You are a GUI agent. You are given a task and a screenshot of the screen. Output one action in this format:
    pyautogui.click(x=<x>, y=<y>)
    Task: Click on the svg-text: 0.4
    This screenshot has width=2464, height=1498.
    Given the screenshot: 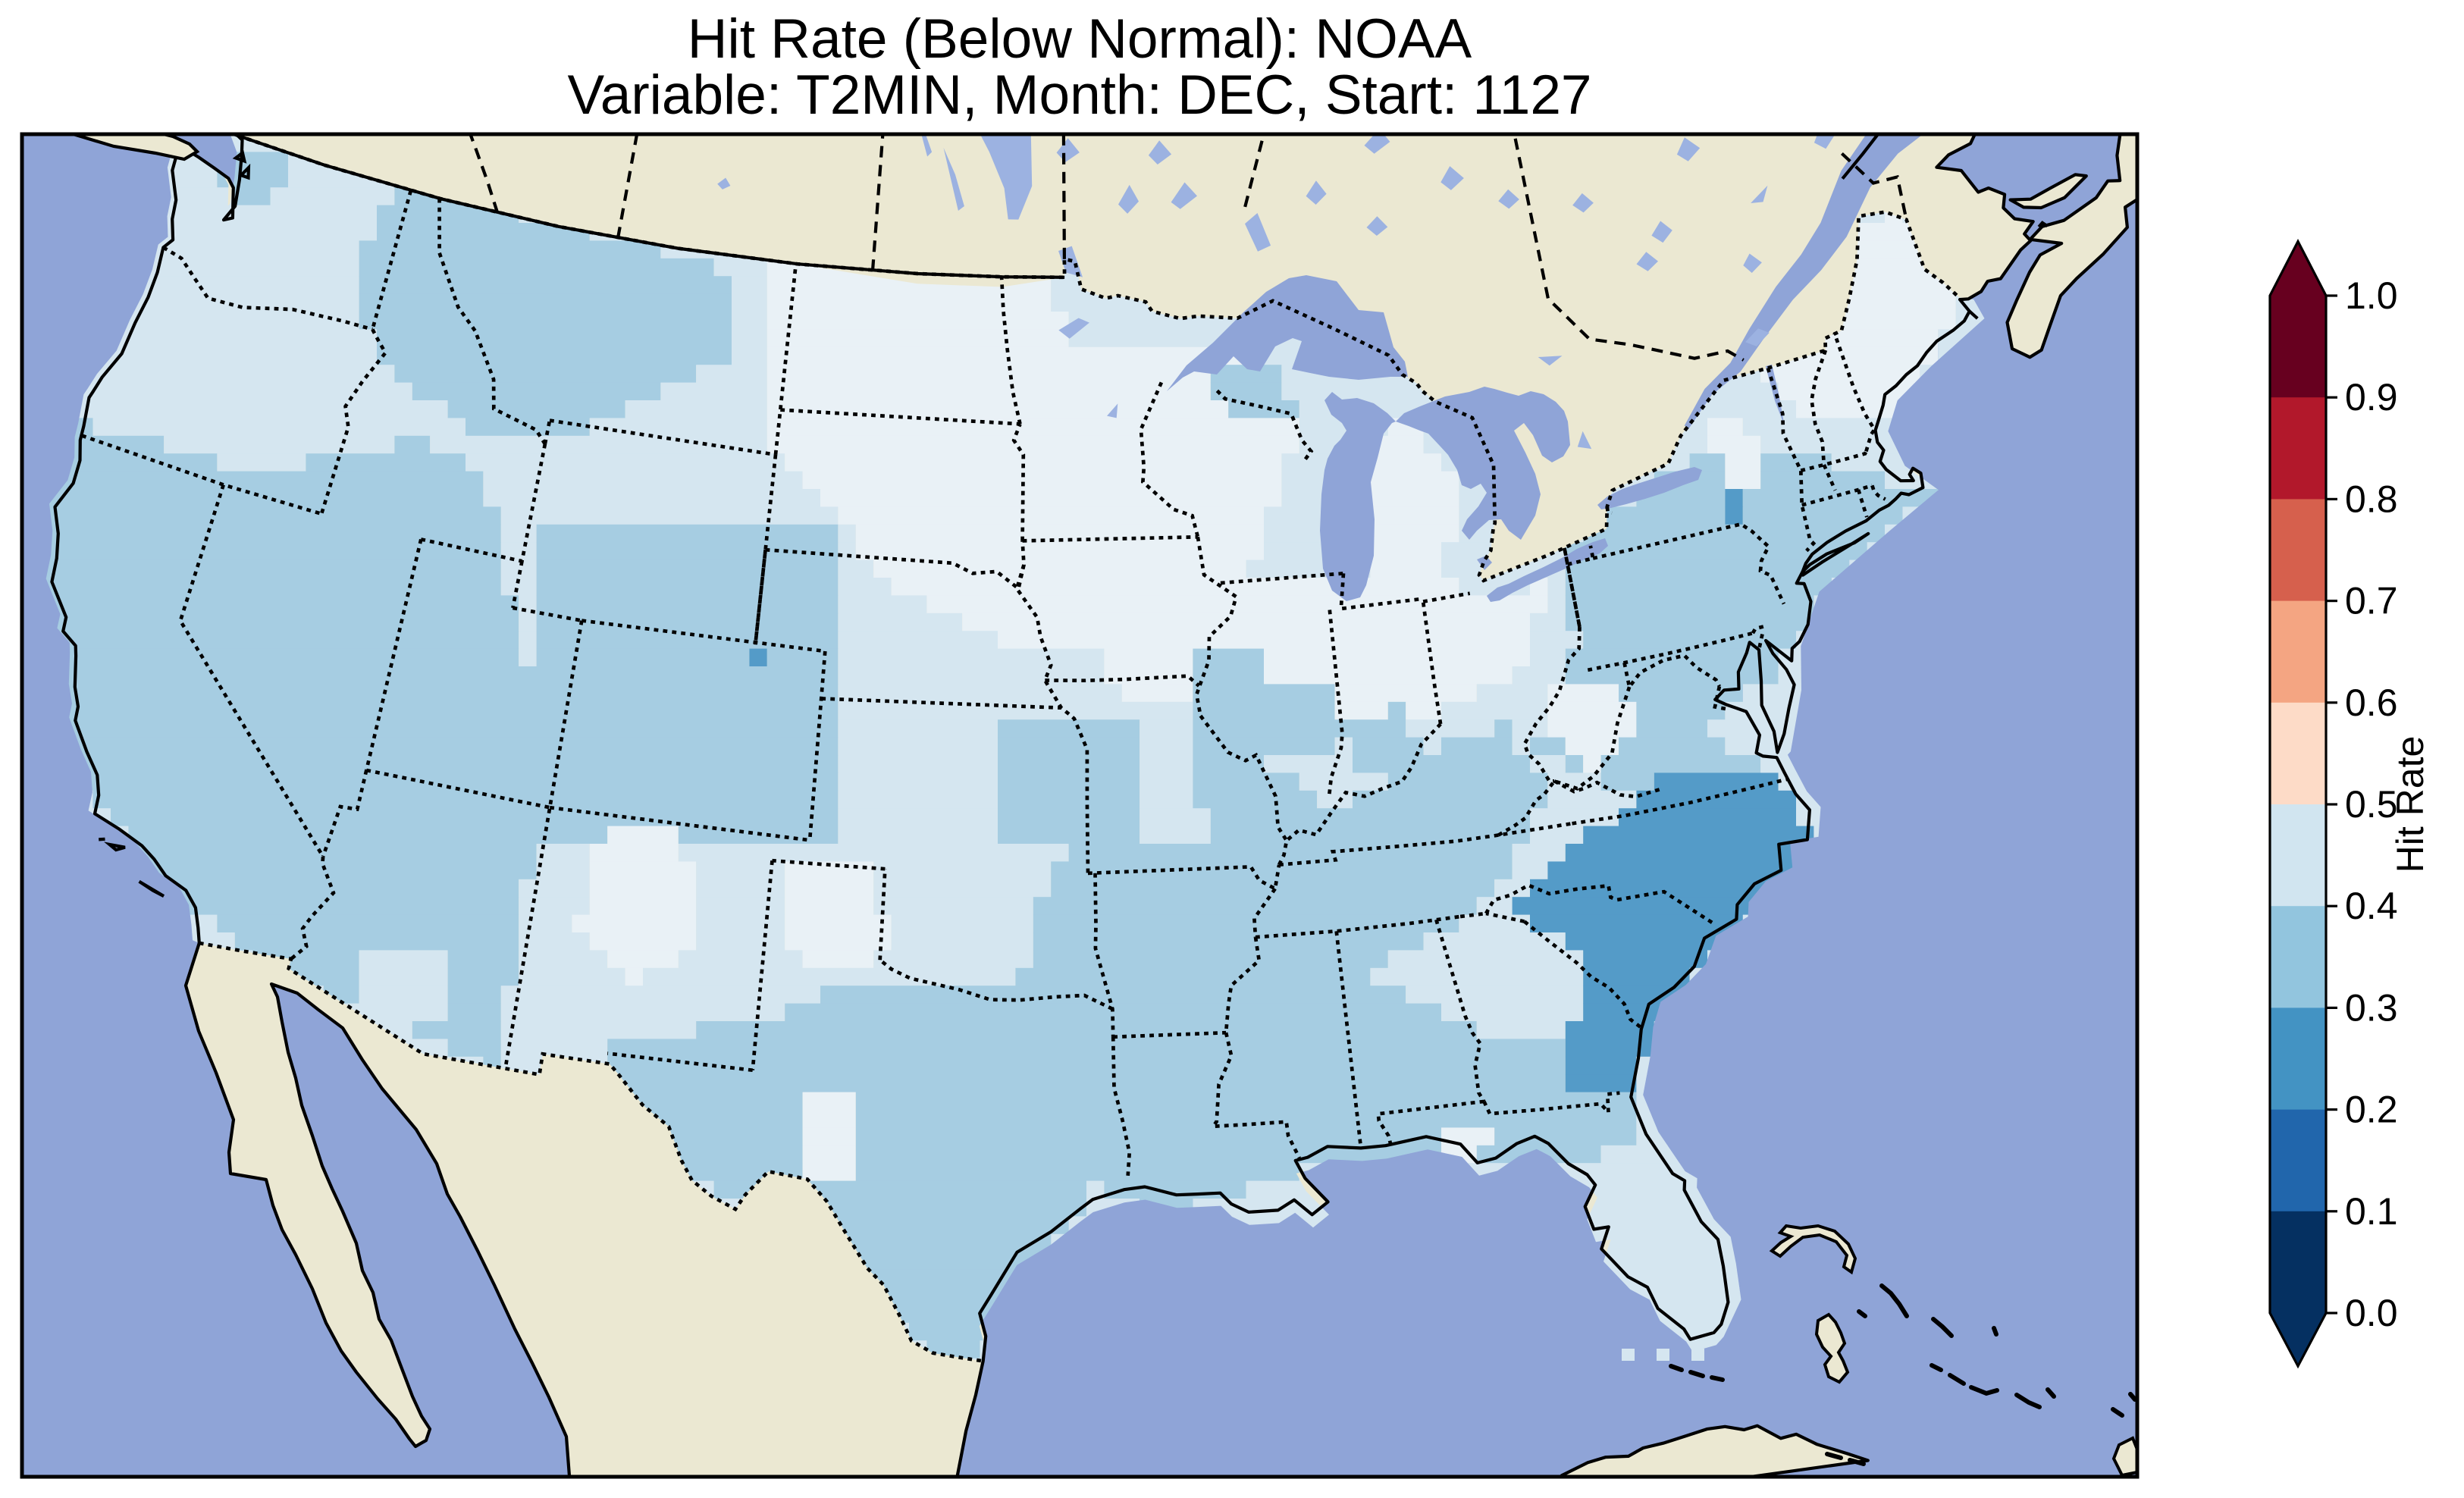 What is the action you would take?
    pyautogui.click(x=2371, y=906)
    